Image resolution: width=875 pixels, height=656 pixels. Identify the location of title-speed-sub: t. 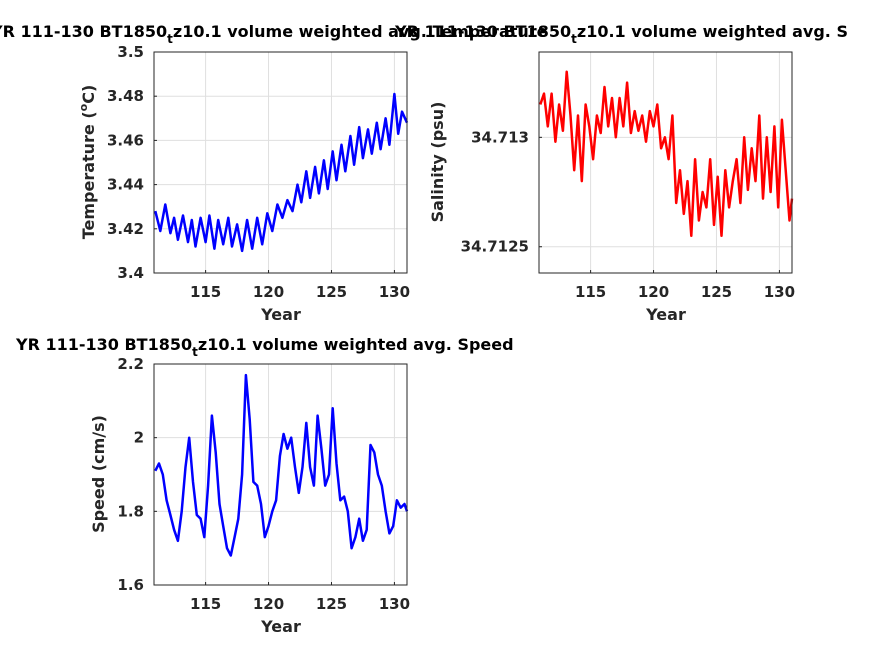
(195, 352).